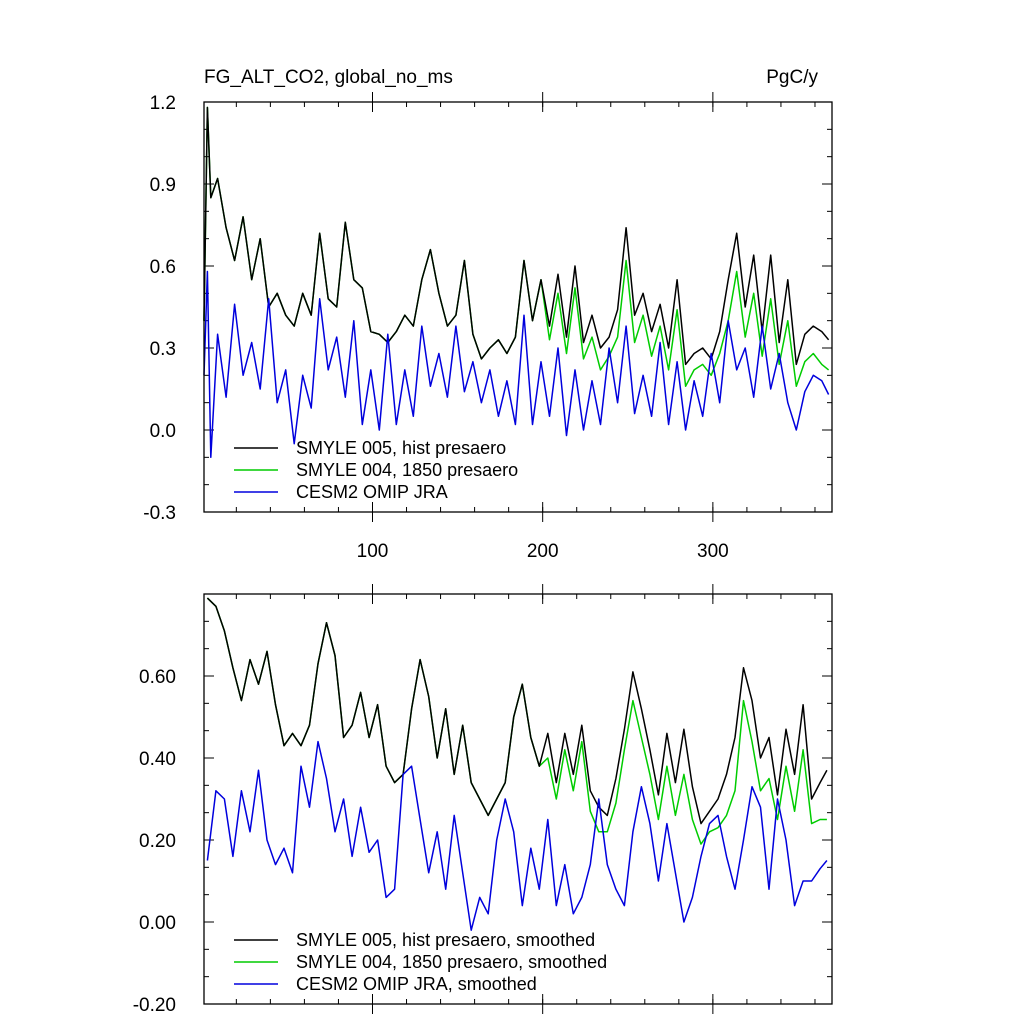 This screenshot has height=1024, width=1024. Describe the element at coordinates (163, 185) in the screenshot. I see `y-tick-label: 0.9` at that location.